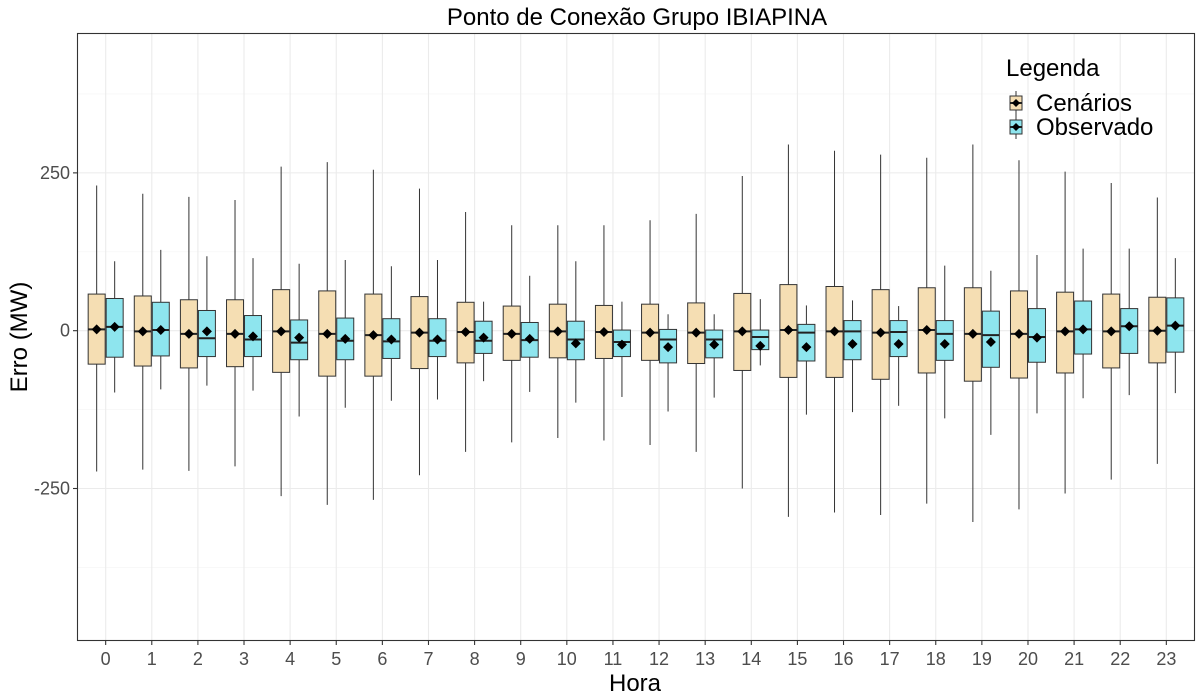  I want to click on x-tick-label: 18, so click(936, 659).